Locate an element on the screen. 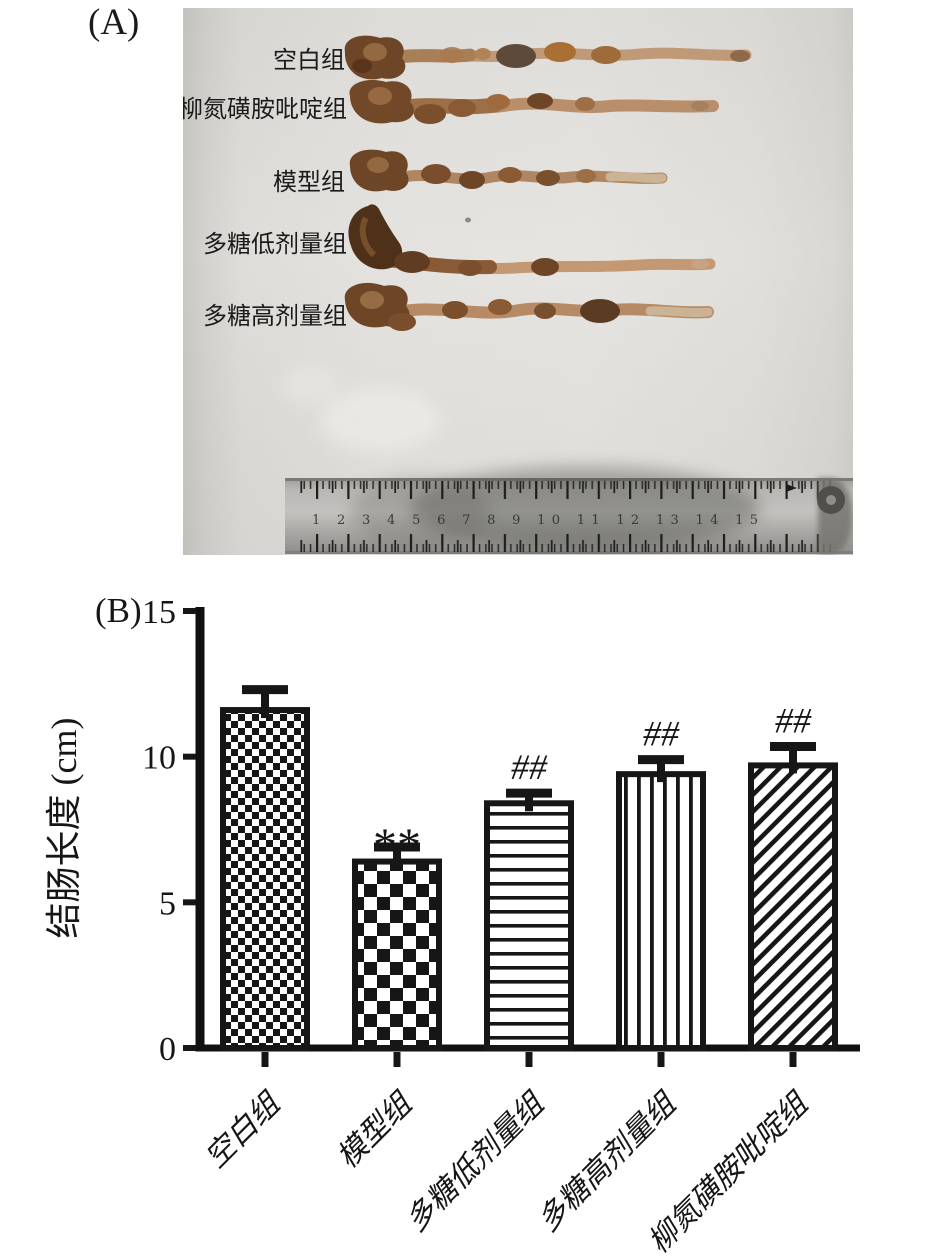  y-tick-label: 15 is located at coordinates (159, 612).